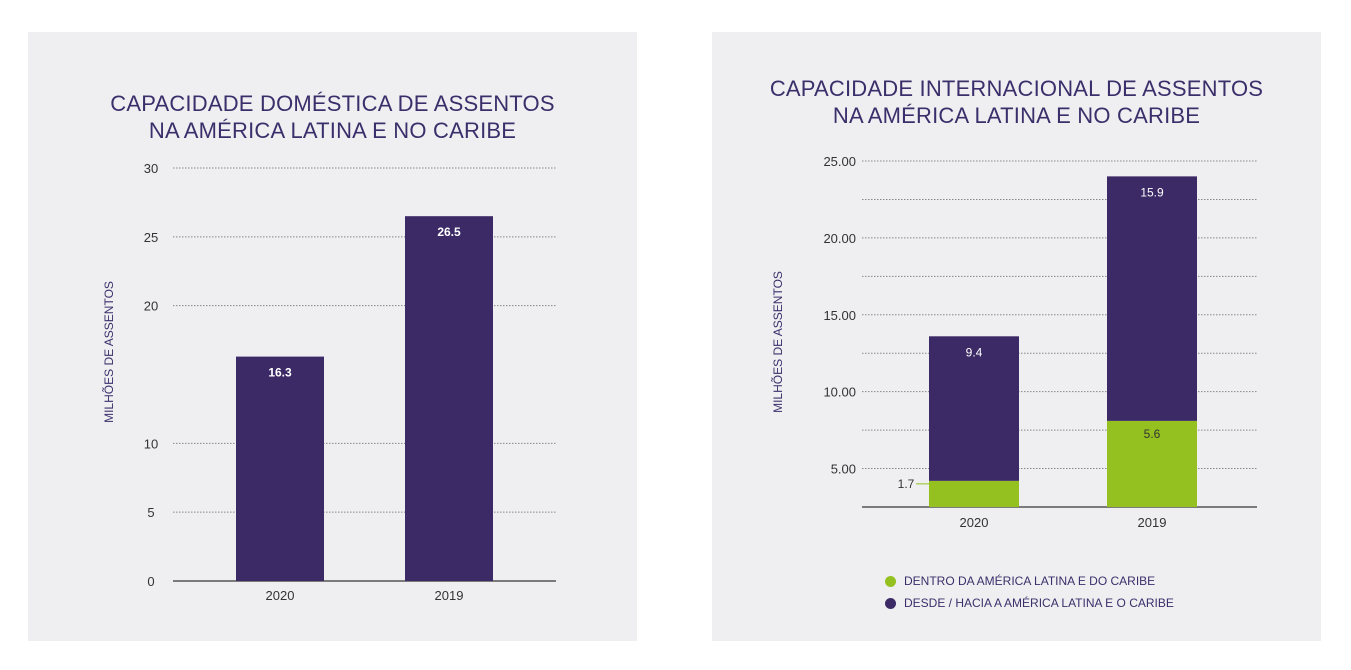  I want to click on legend-swatch-green, so click(890, 581).